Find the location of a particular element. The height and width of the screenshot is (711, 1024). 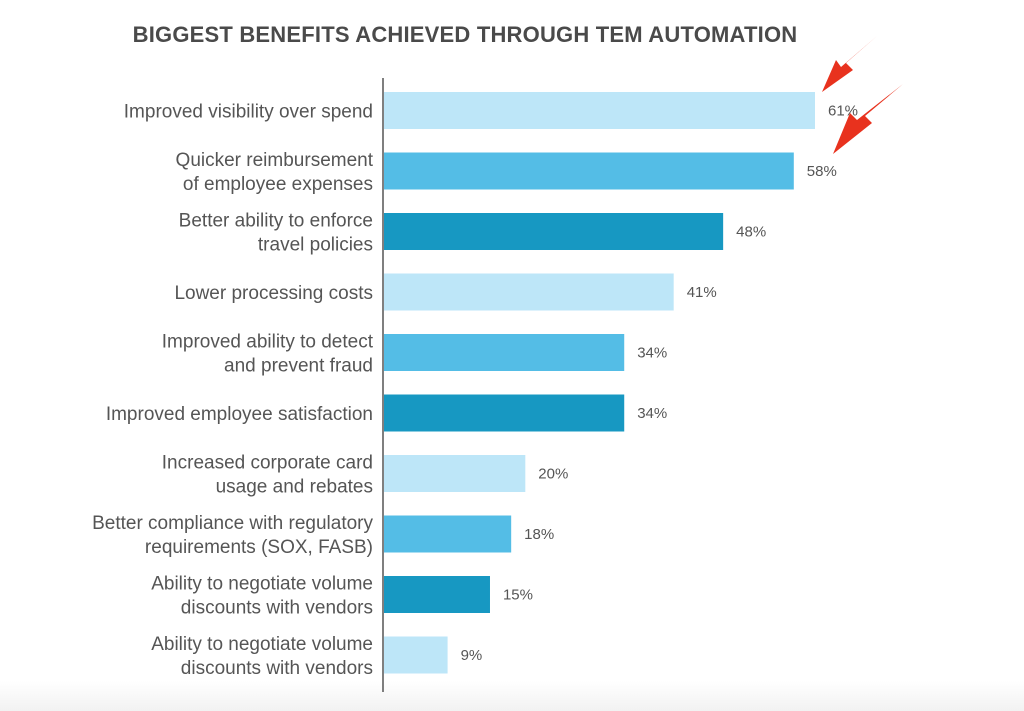

category-label-8-line-2: requirements (SOX, FASB) is located at coordinates (259, 547).